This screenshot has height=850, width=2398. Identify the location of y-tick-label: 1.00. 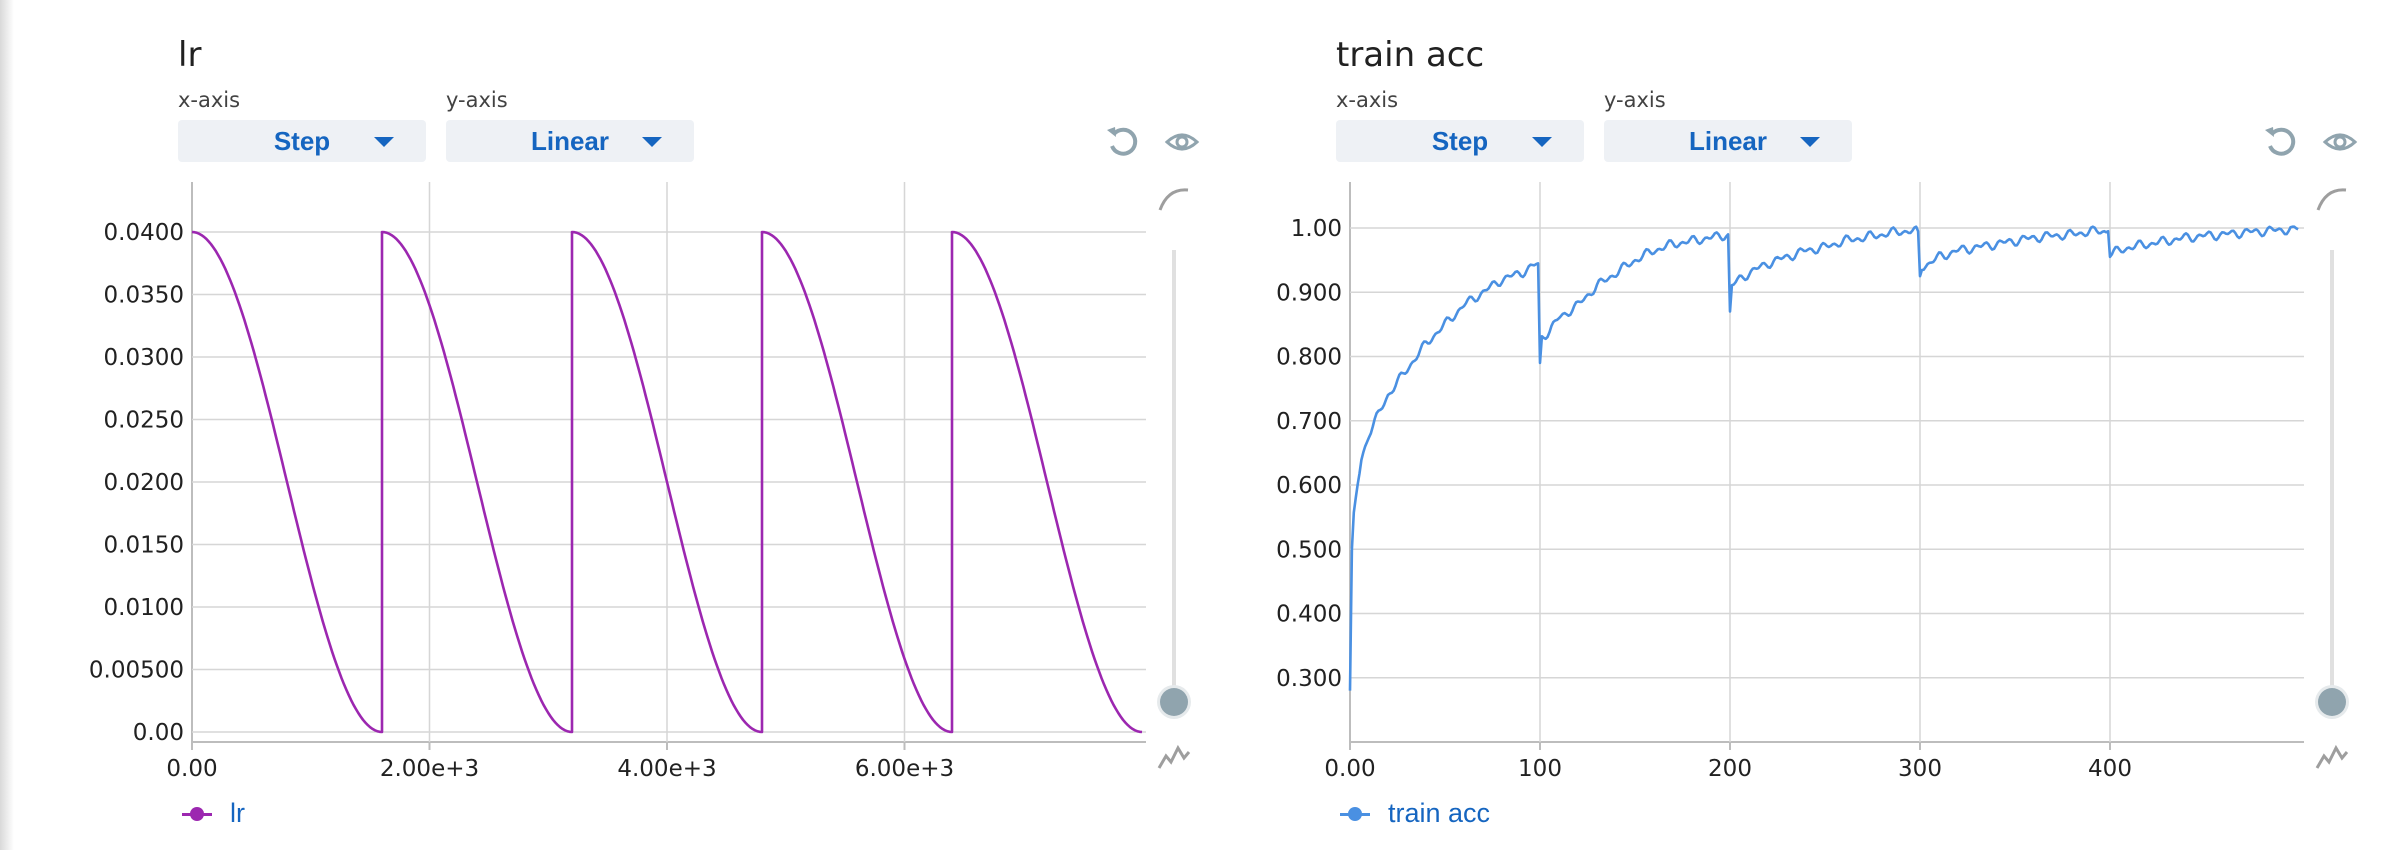
(1316, 229).